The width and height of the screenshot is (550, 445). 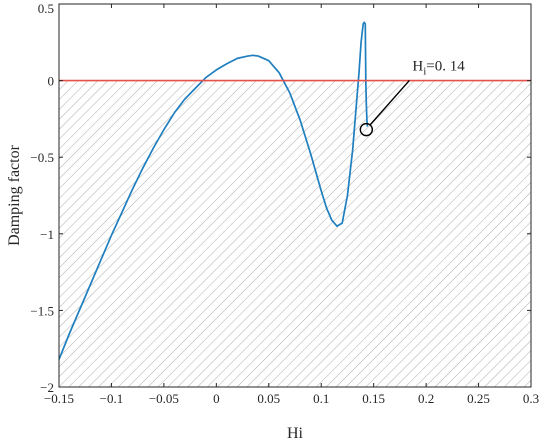 What do you see at coordinates (366, 129) in the screenshot?
I see `annotation-marker` at bounding box center [366, 129].